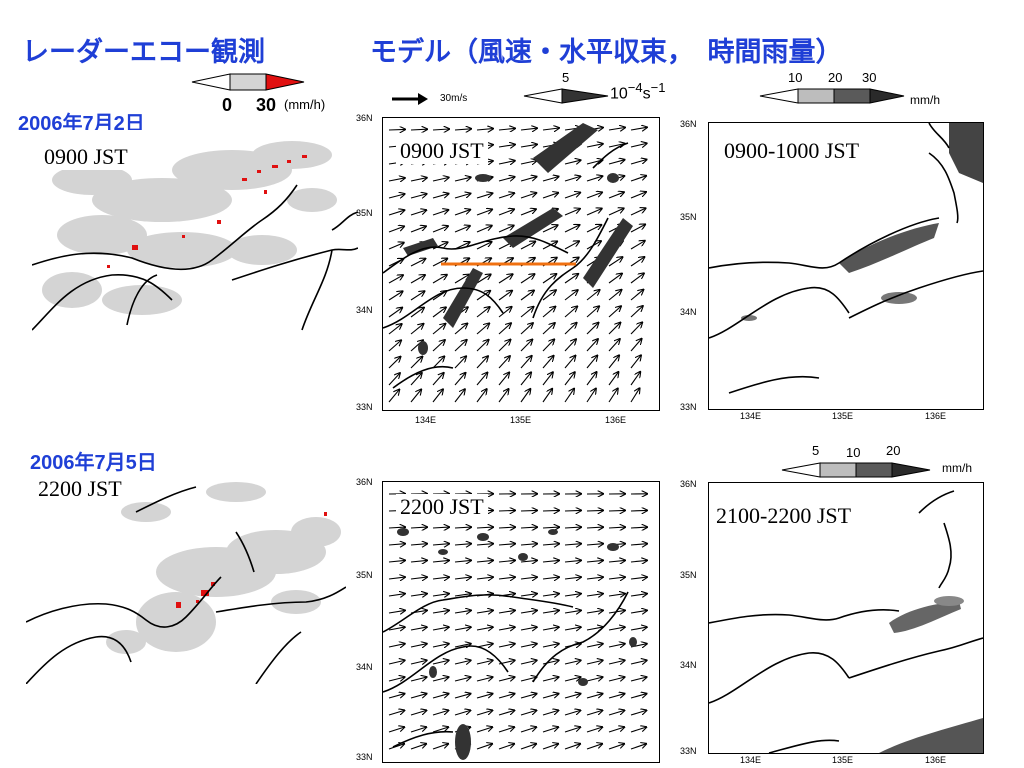 Image resolution: width=1024 pixels, height=768 pixels. Describe the element at coordinates (521, 420) in the screenshot. I see `row1-model-lon-135: 135E` at that location.